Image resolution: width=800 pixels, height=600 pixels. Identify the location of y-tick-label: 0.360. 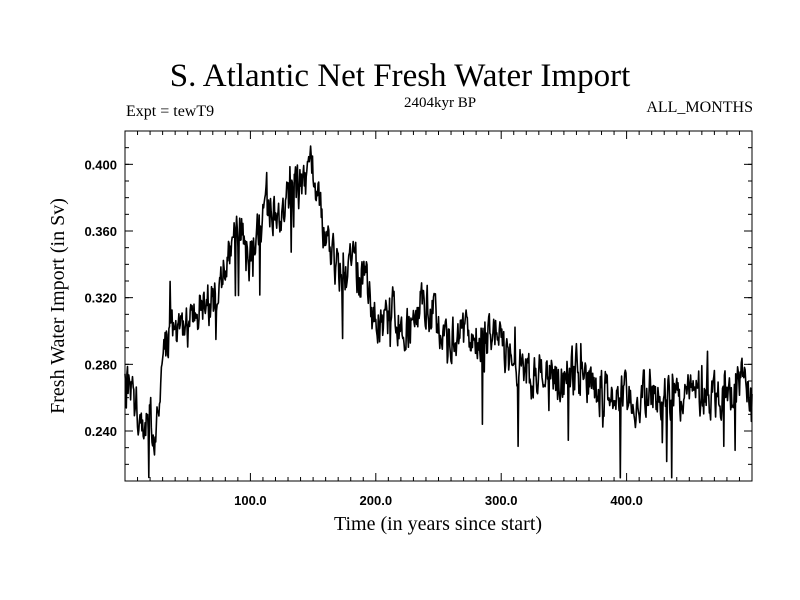
(100, 231).